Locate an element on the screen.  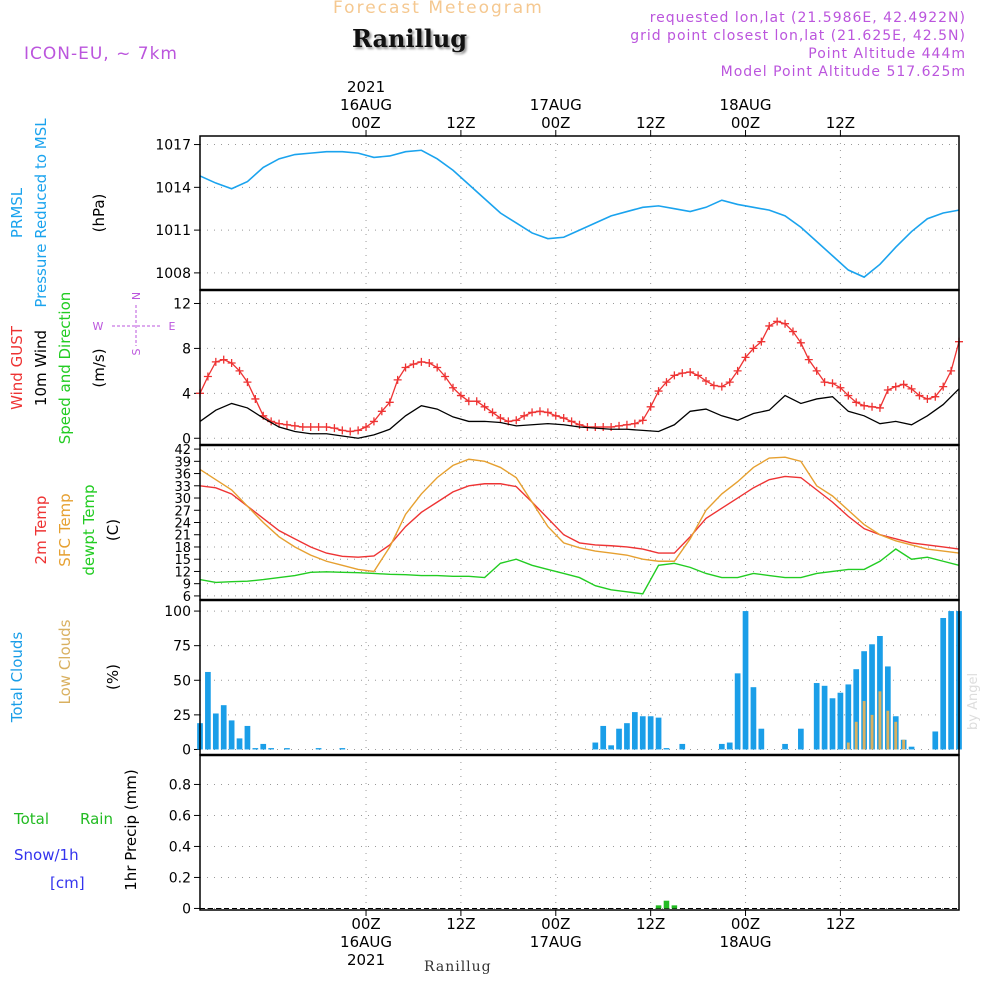
precip-total-label: Total is located at coordinates (31, 819).